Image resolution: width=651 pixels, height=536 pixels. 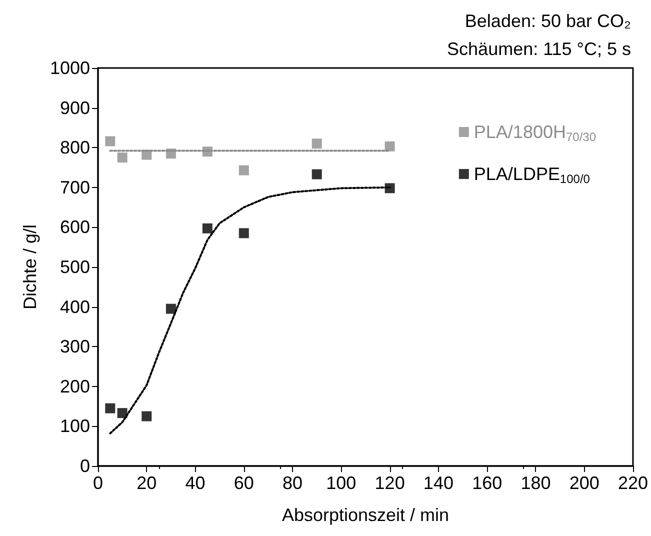 What do you see at coordinates (75, 187) in the screenshot?
I see `y-tick-label: 700` at bounding box center [75, 187].